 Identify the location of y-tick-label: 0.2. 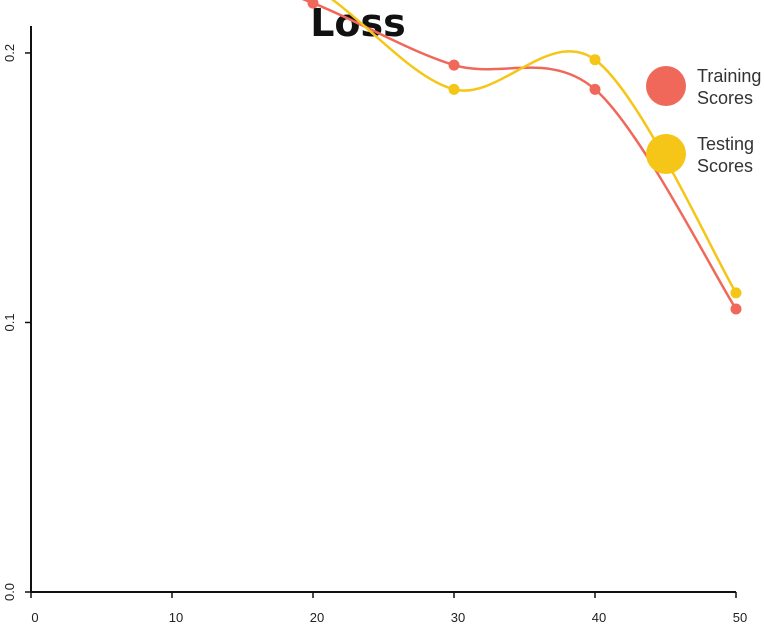
(9, 53).